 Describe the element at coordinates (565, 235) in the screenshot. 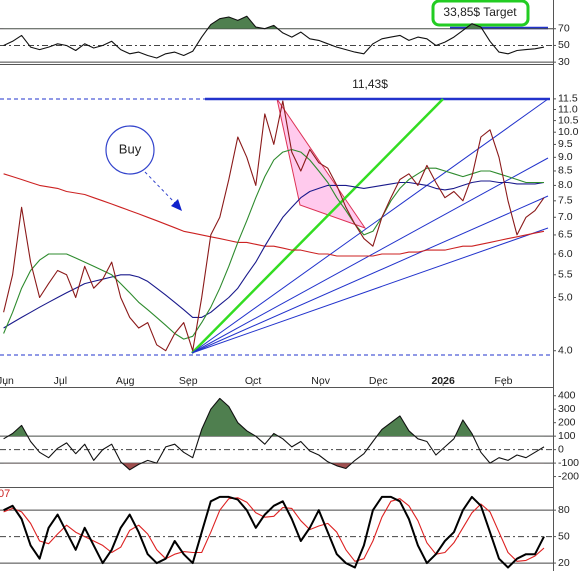

I see `y-tick-label: 6.5` at that location.